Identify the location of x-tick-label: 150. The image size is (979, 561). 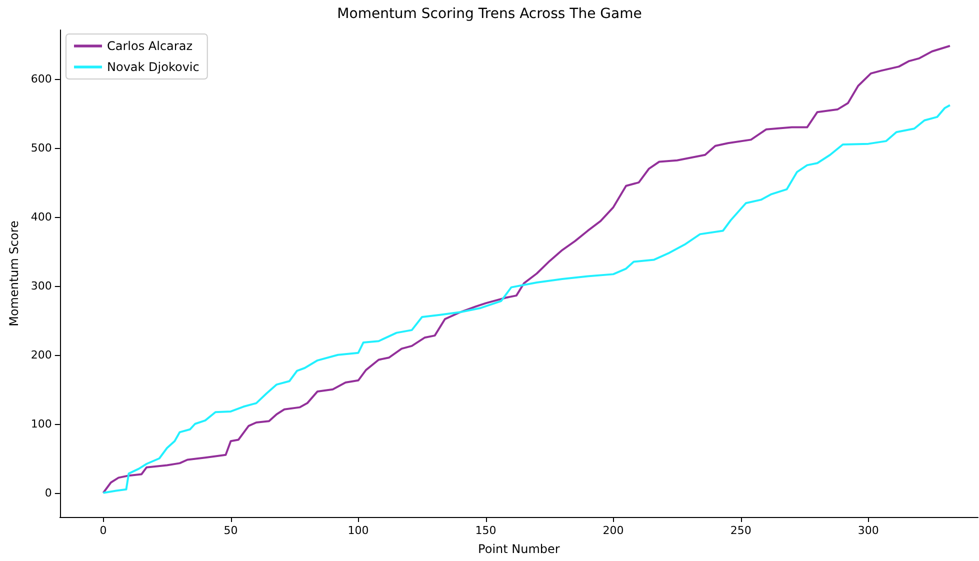
(485, 530).